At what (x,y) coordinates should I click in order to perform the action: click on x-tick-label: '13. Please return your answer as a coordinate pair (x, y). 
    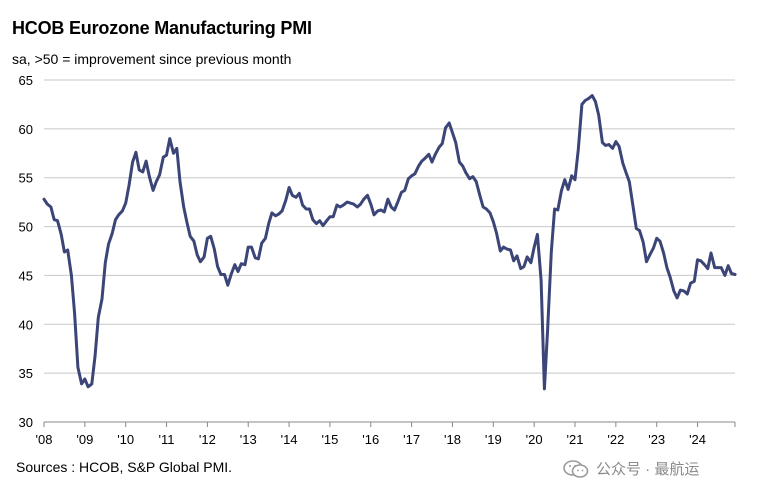
    Looking at the image, I should click on (248, 439).